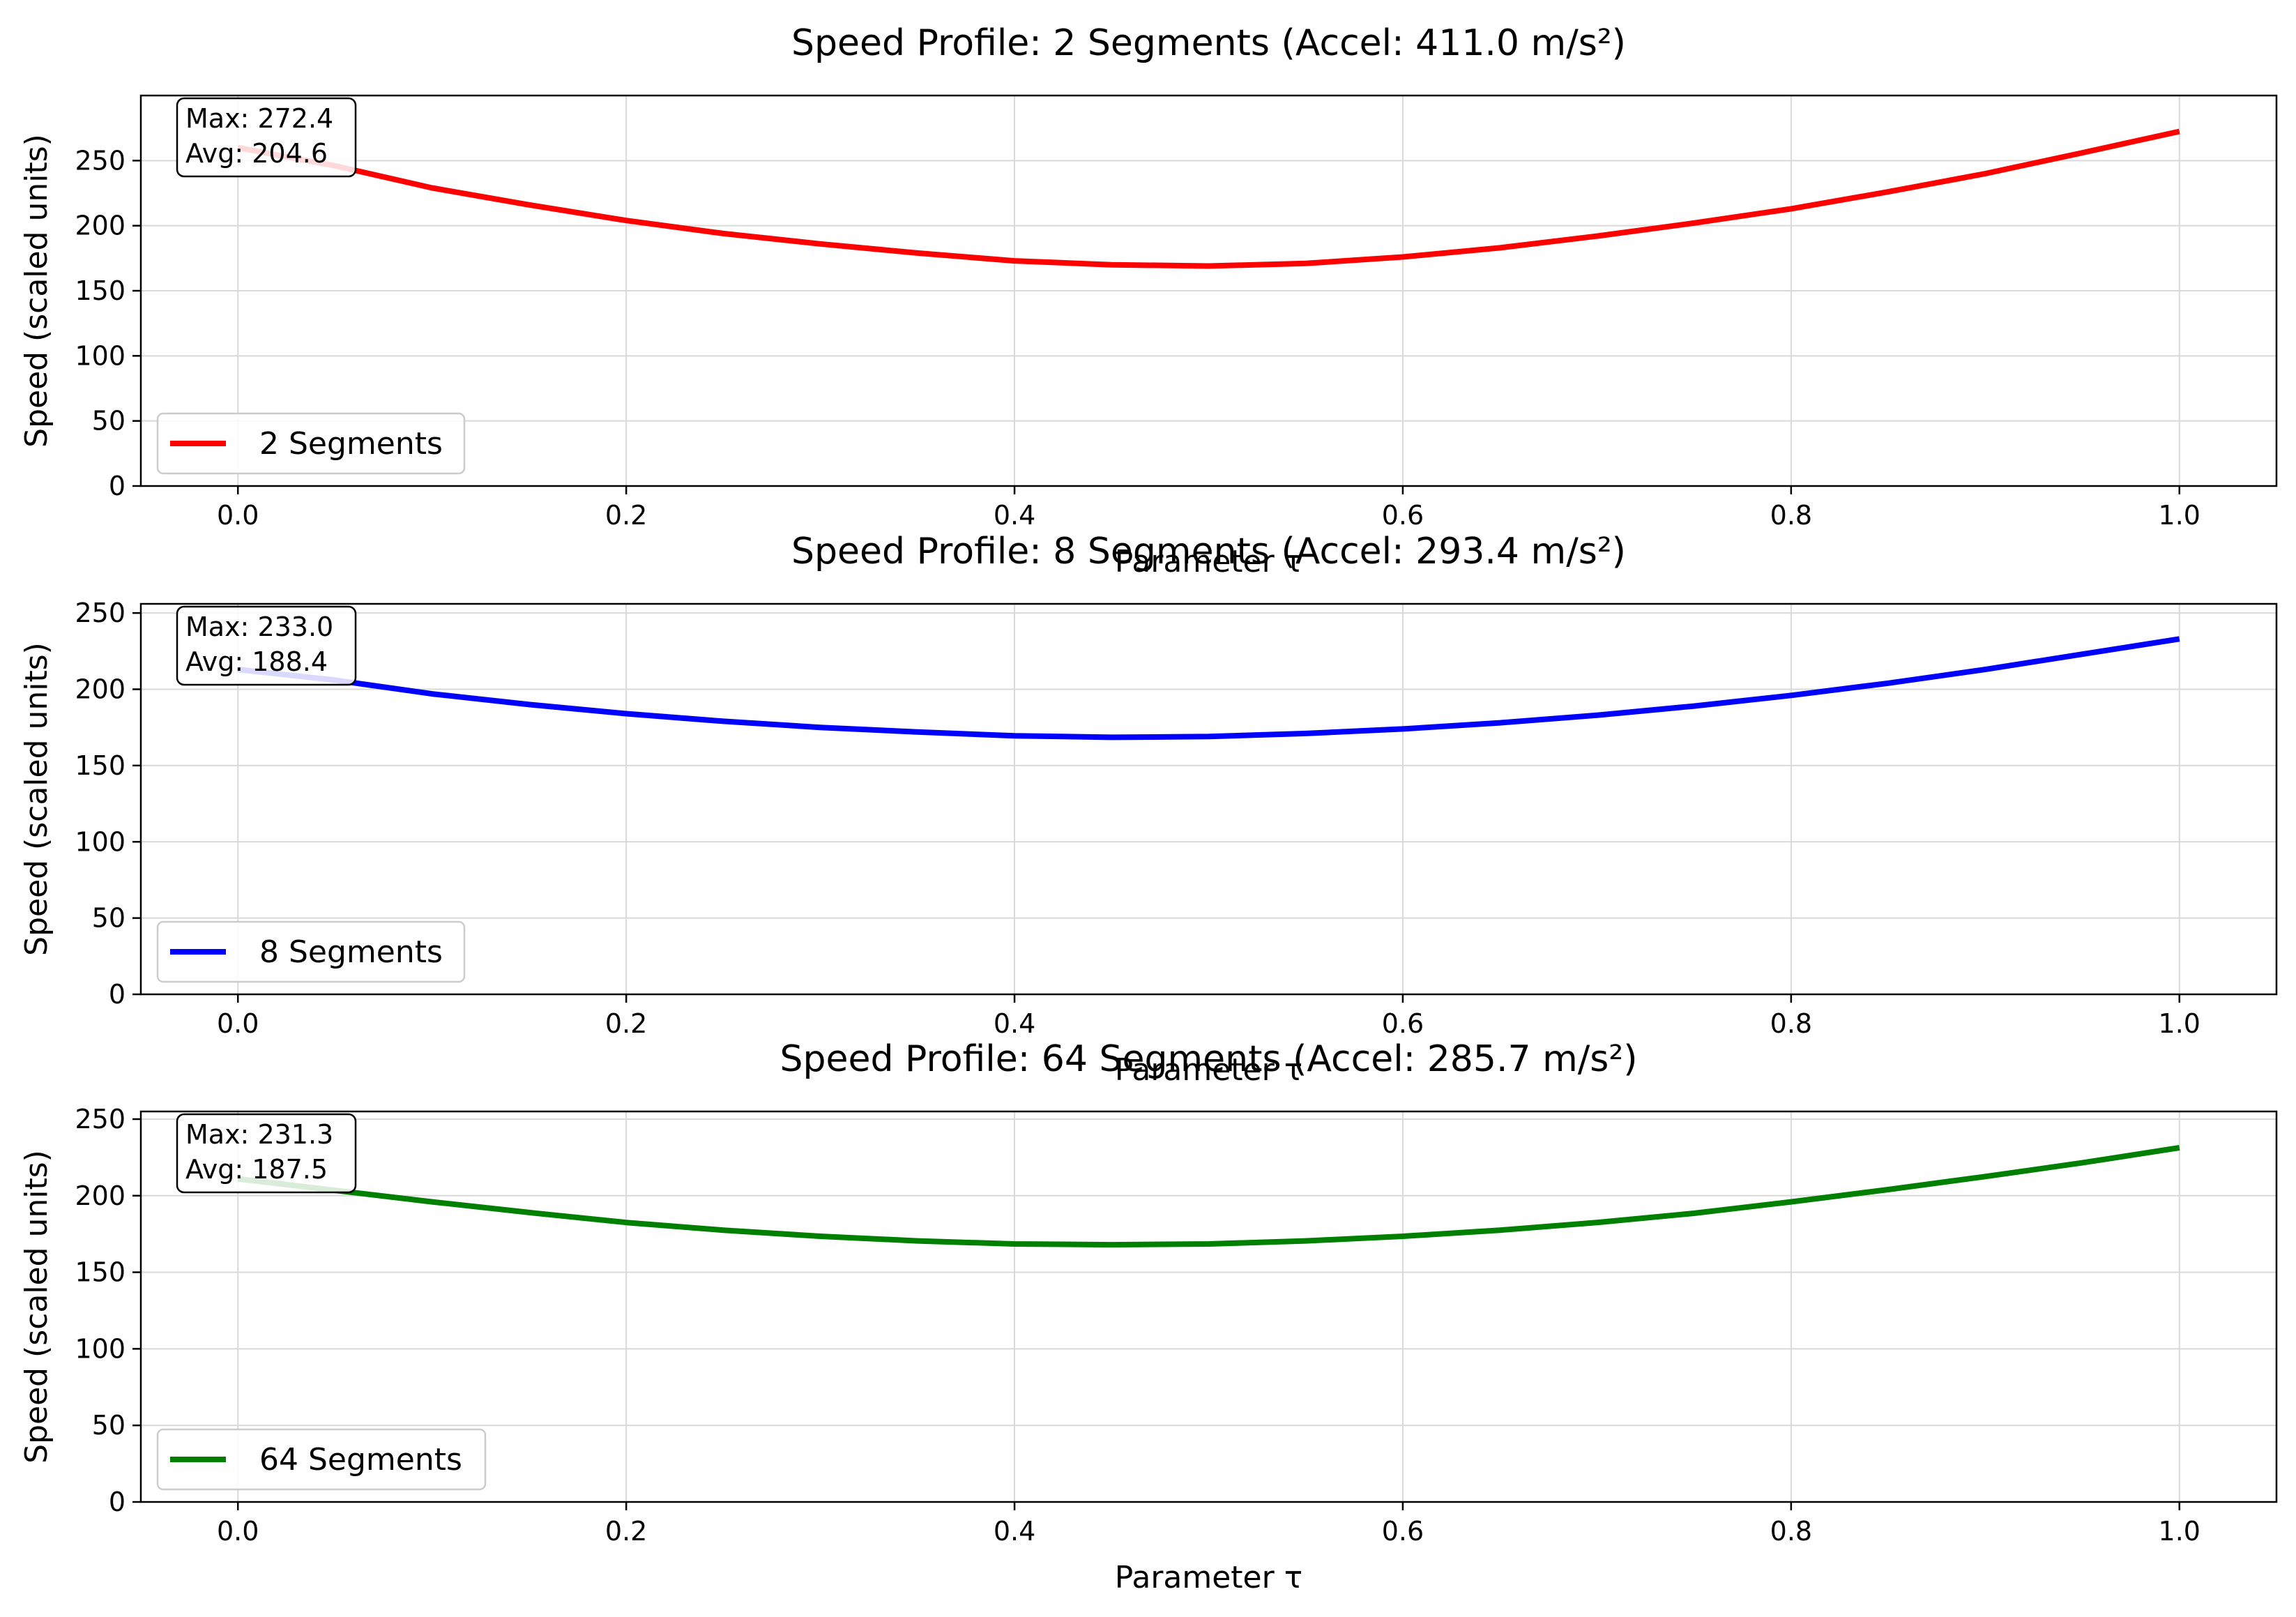 The width and height of the screenshot is (2296, 1617). Describe the element at coordinates (256, 661) in the screenshot. I see `annotation-line: Avg: 188.4` at that location.